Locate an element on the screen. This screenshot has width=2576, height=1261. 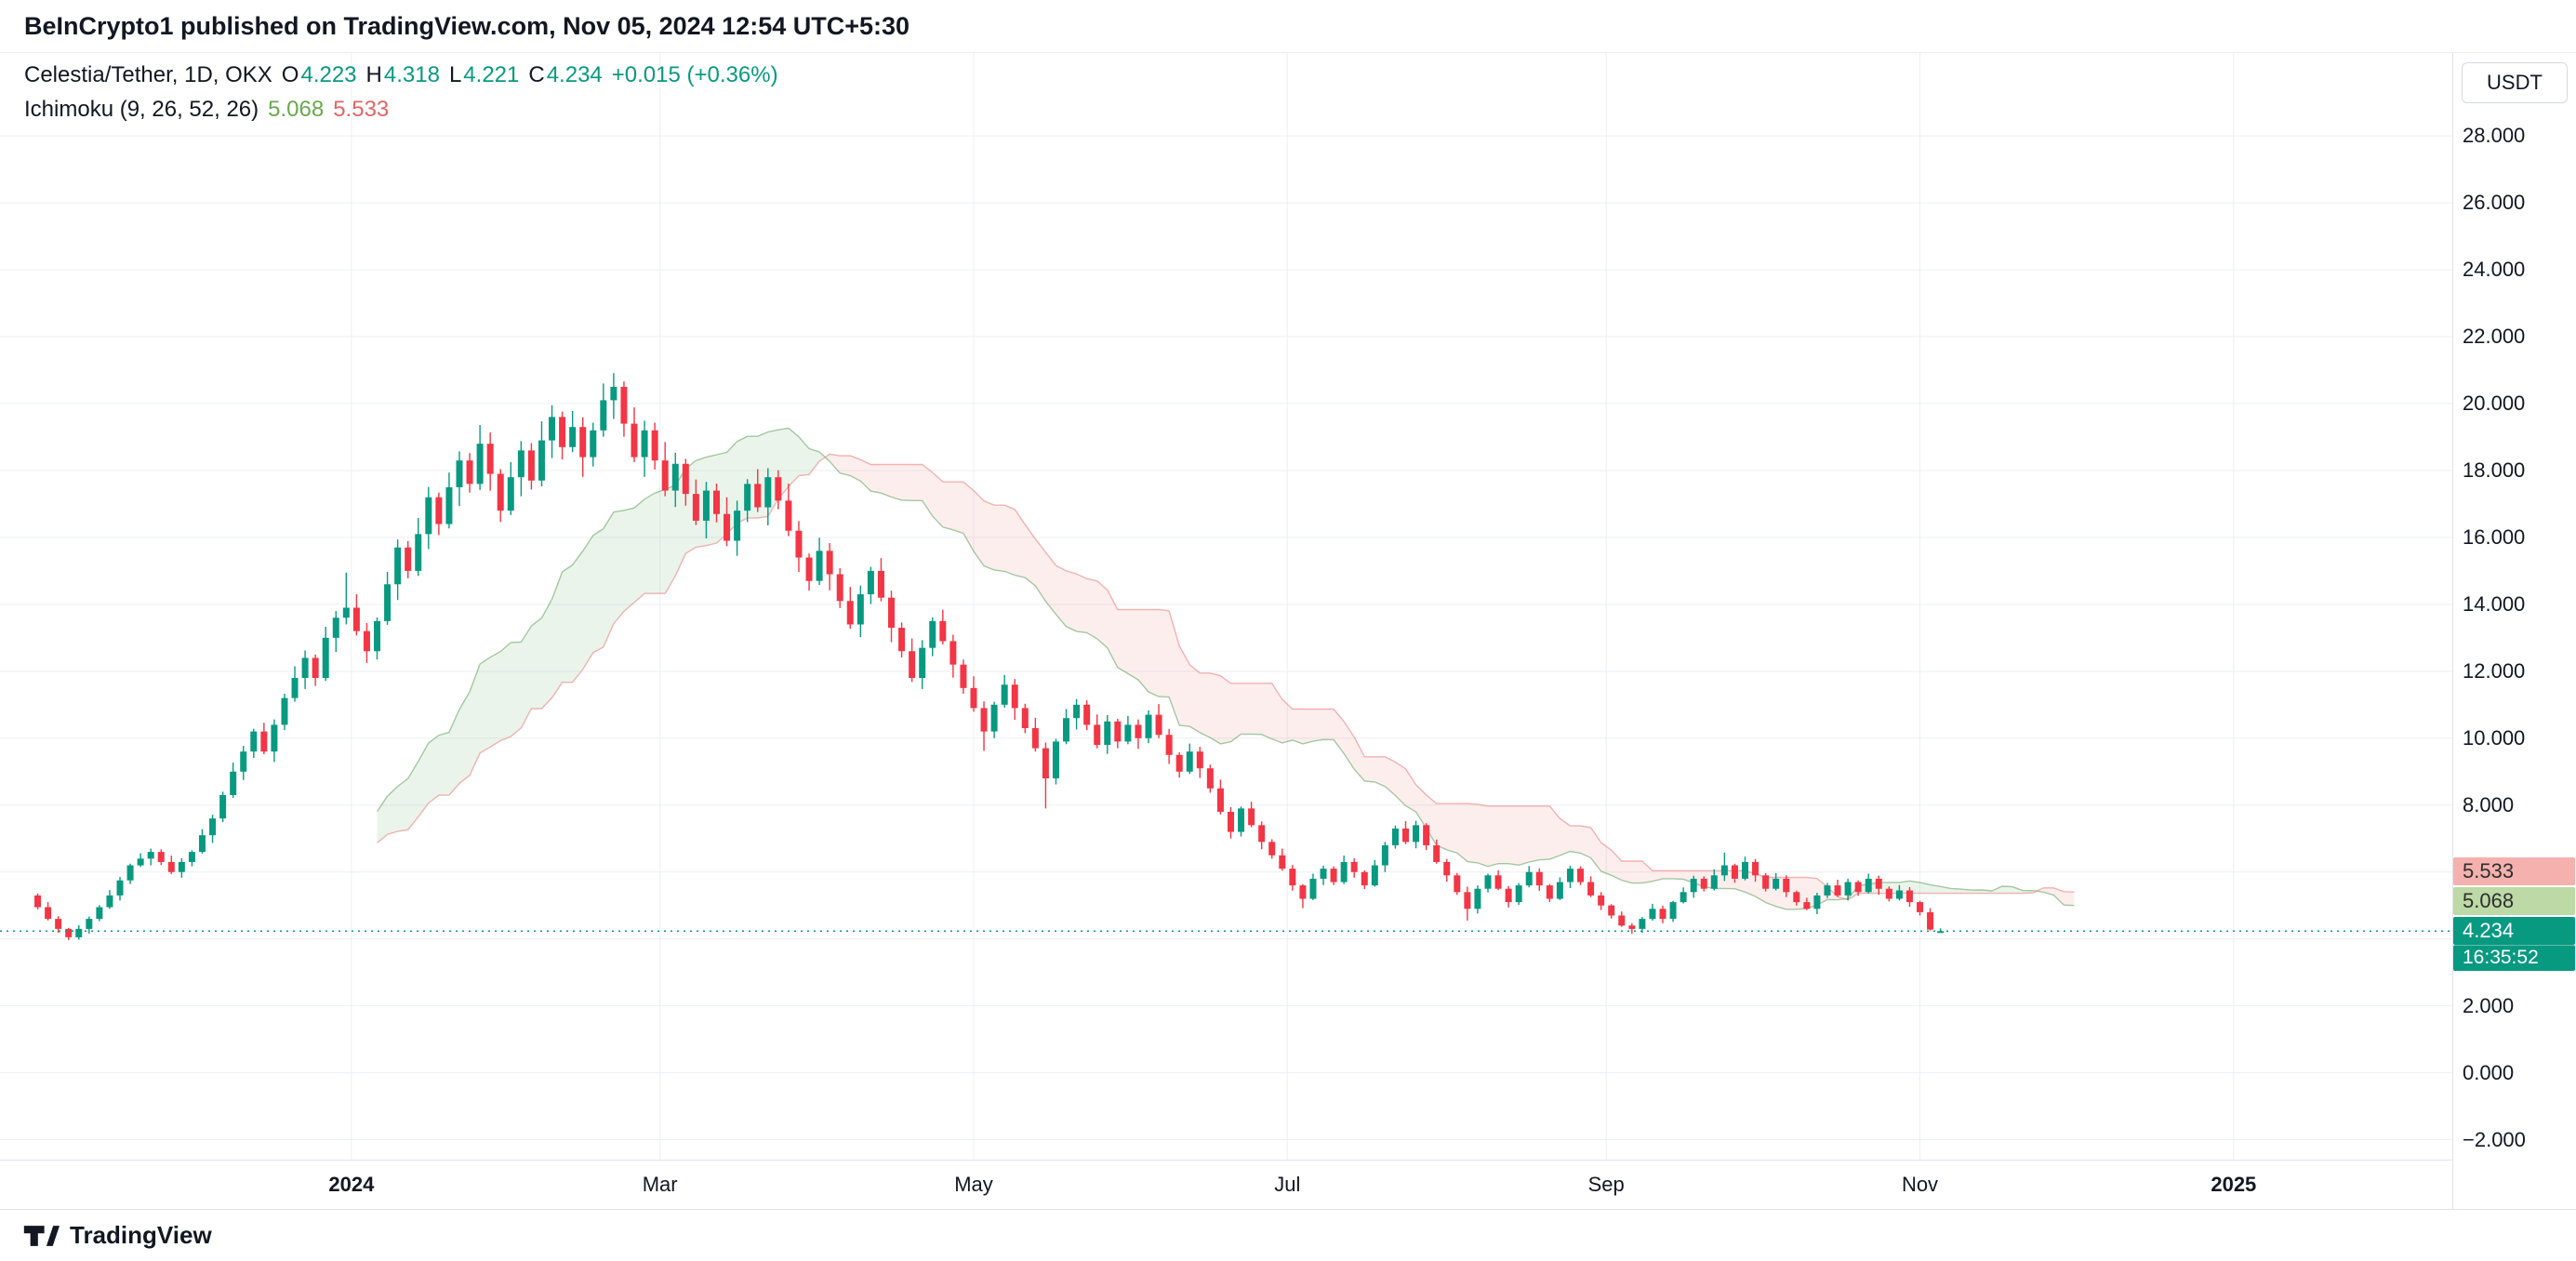
currency-toggle-button: USDT is located at coordinates (2515, 82).